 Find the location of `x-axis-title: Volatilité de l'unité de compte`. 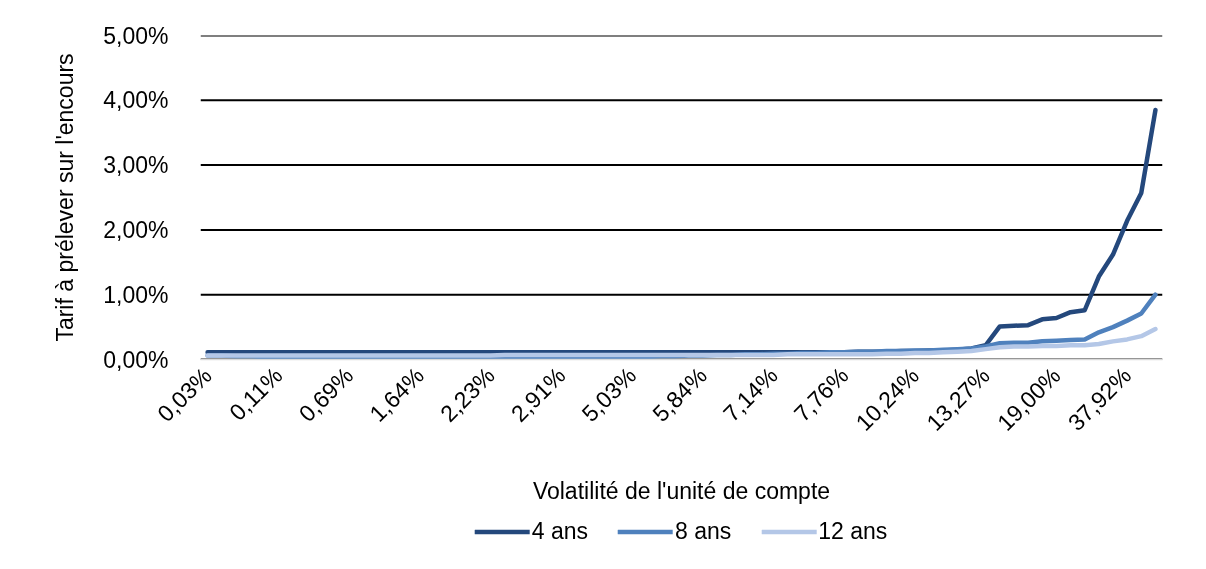

x-axis-title: Volatilité de l'unité de compte is located at coordinates (681, 491).